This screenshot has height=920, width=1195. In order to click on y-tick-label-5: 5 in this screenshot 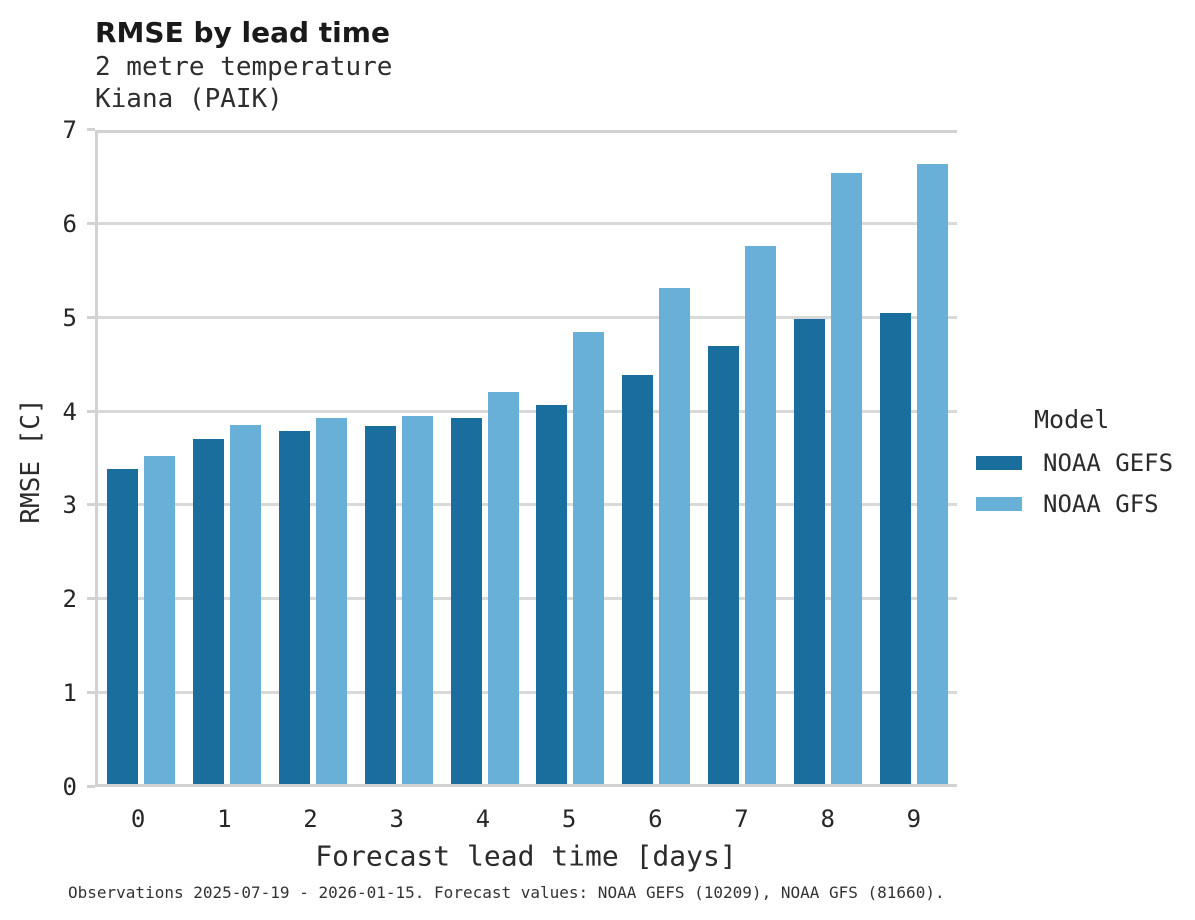, I will do `click(69, 317)`.